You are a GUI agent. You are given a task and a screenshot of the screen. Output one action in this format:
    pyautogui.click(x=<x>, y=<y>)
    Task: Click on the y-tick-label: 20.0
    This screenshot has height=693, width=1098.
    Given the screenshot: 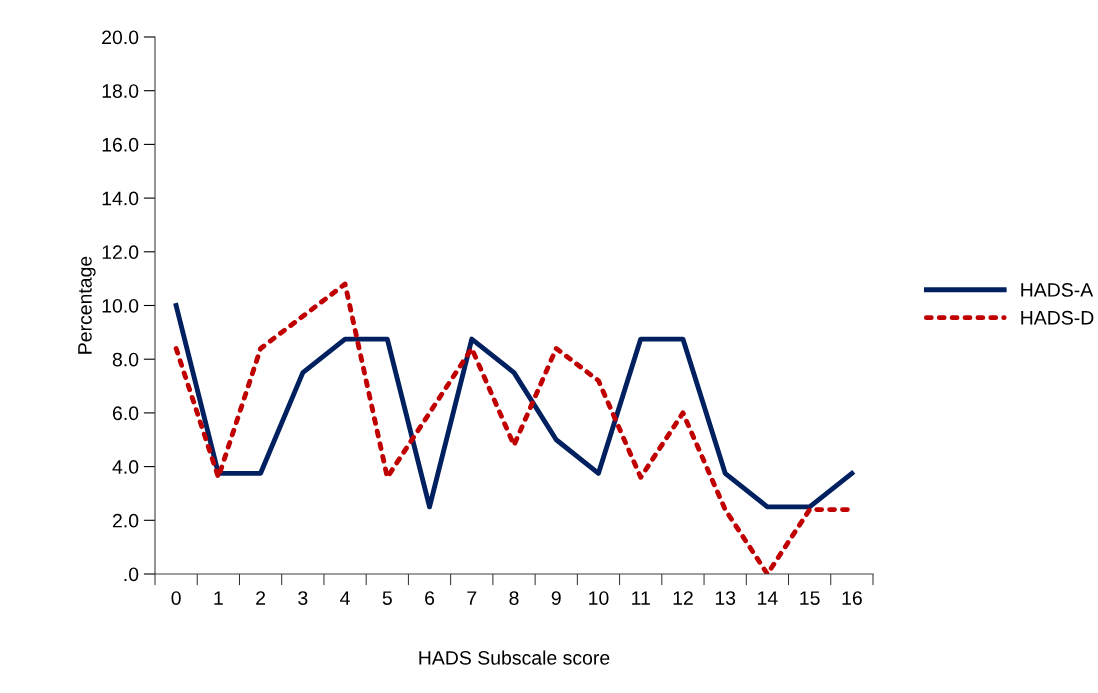 What is the action you would take?
    pyautogui.click(x=120, y=37)
    